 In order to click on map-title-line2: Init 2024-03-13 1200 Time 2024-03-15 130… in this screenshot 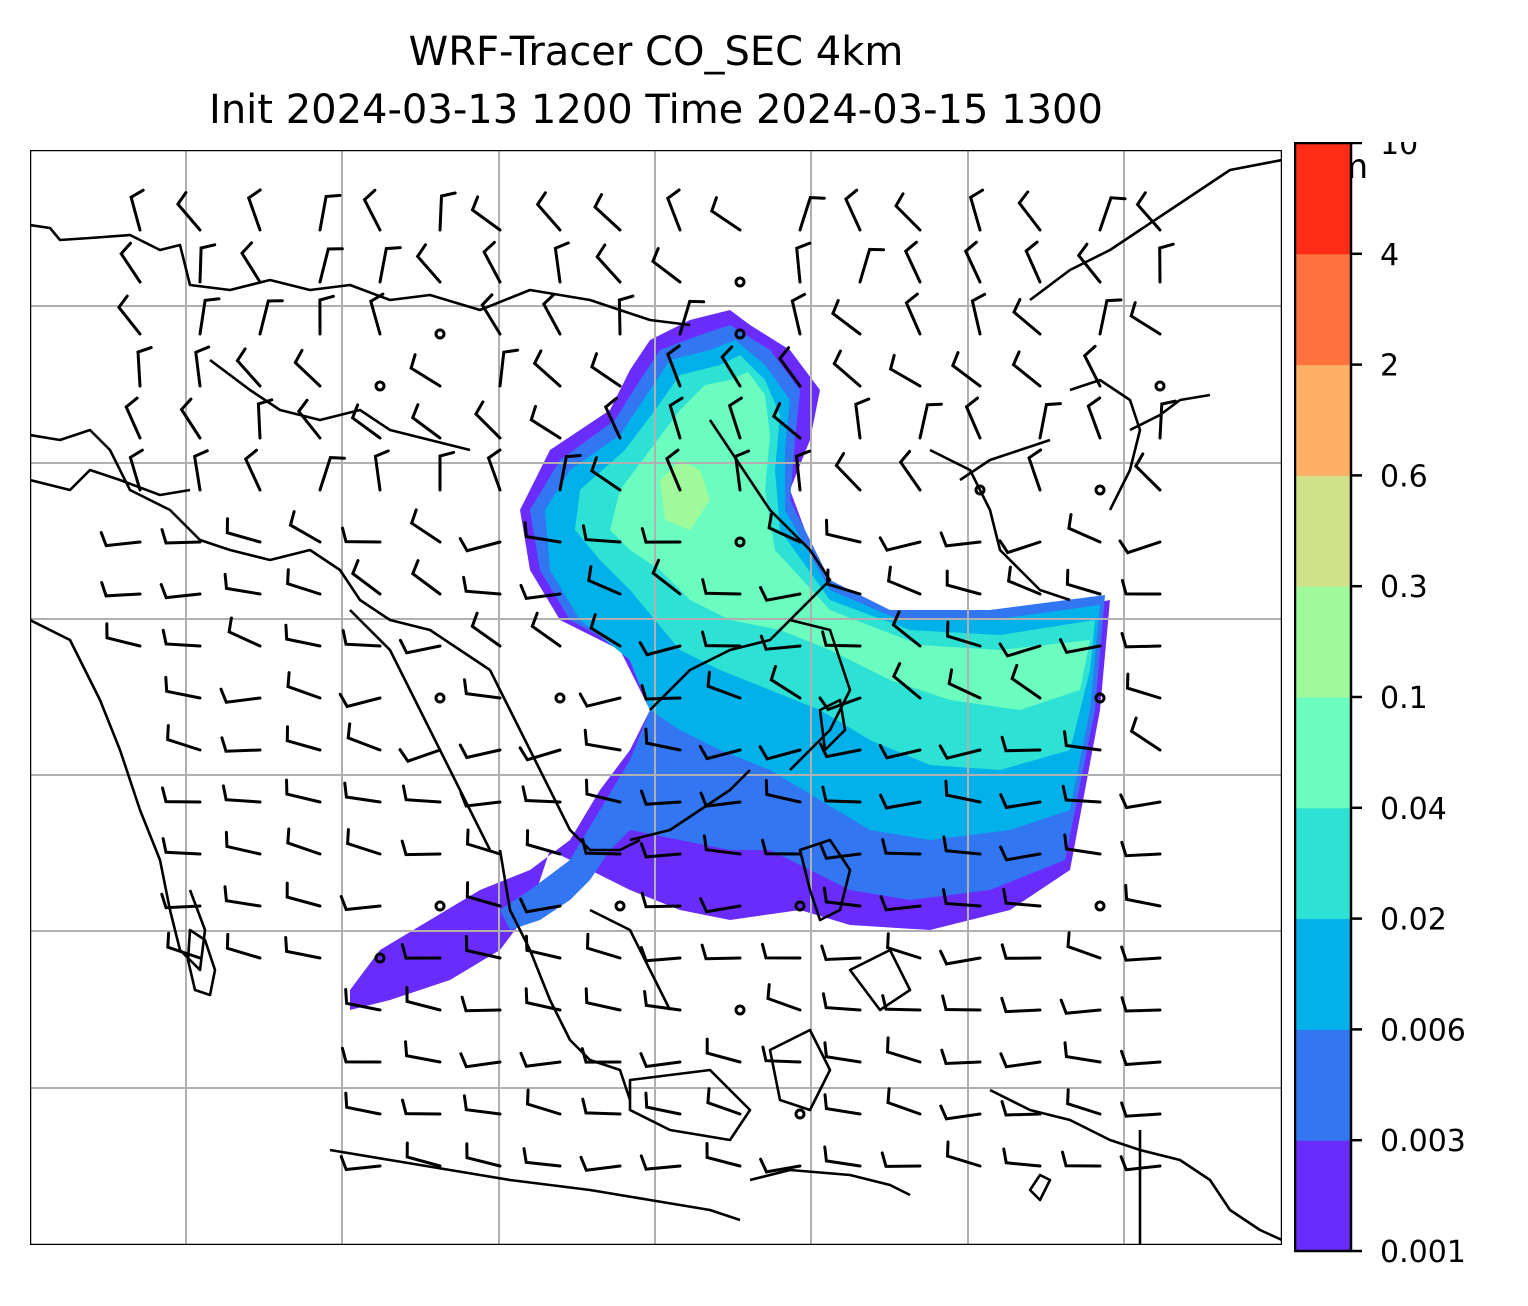, I will do `click(656, 110)`.